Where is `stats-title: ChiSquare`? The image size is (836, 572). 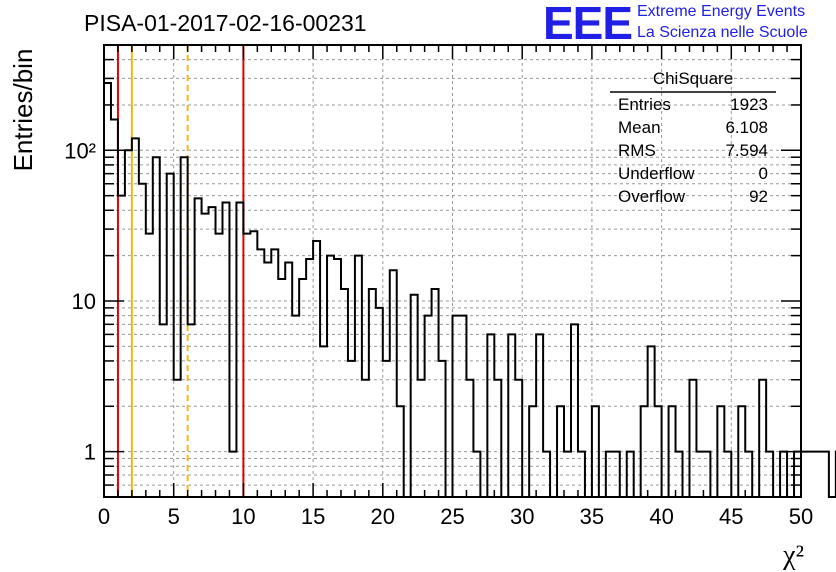 stats-title: ChiSquare is located at coordinates (693, 78).